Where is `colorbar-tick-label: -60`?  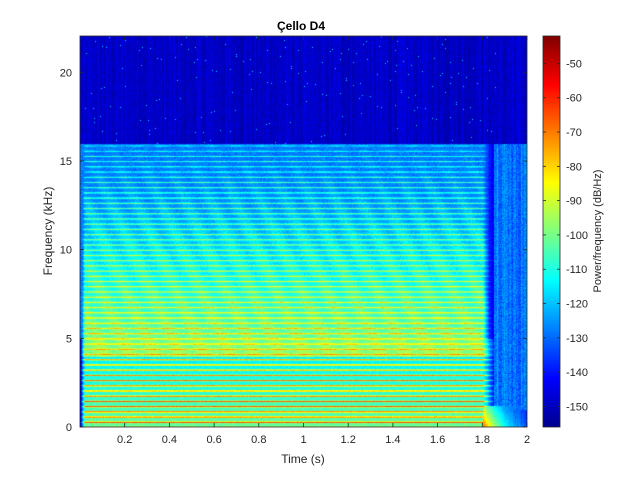
colorbar-tick-label: -60 is located at coordinates (574, 99).